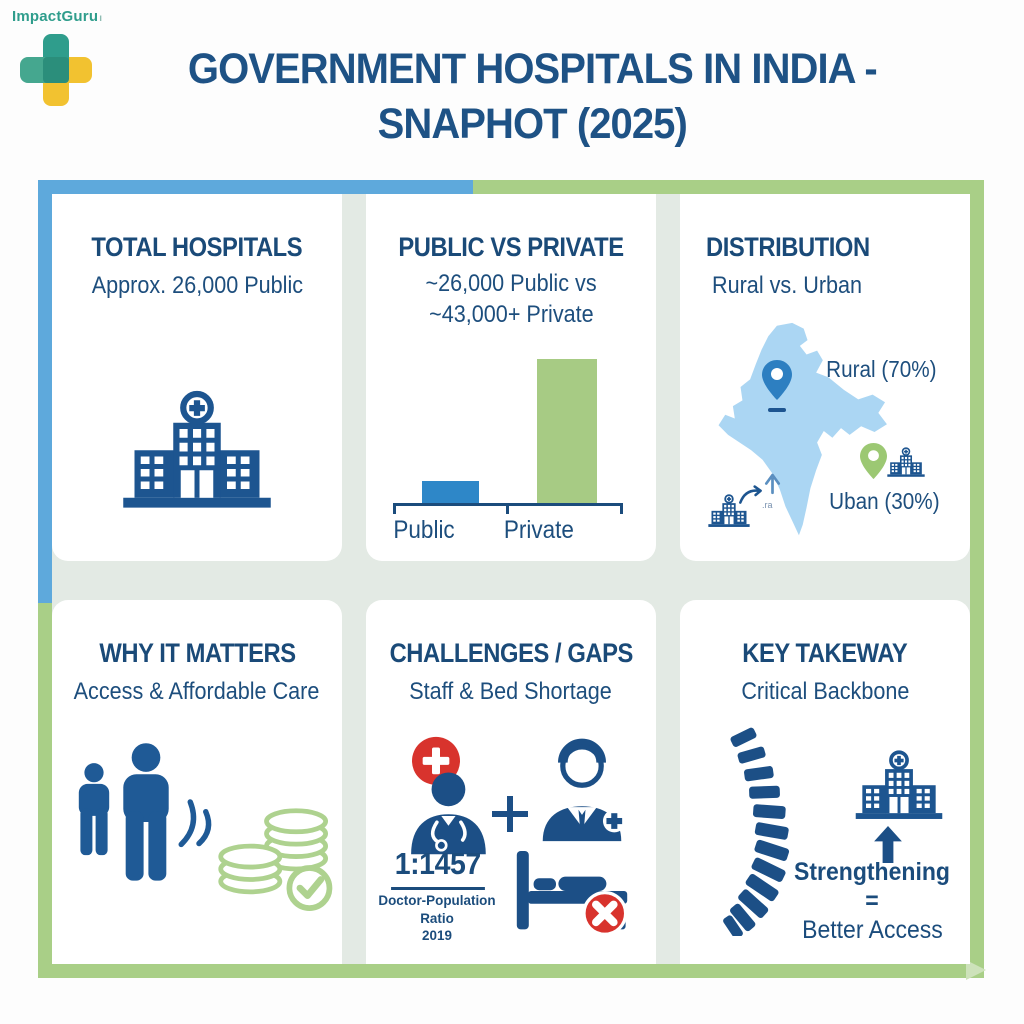 Image resolution: width=1024 pixels, height=1024 pixels. What do you see at coordinates (888, 844) in the screenshot?
I see `up-arrow-icon` at bounding box center [888, 844].